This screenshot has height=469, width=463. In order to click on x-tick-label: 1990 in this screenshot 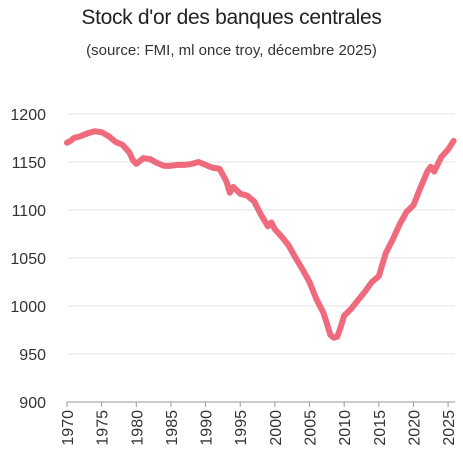, I will do `click(207, 428)`.